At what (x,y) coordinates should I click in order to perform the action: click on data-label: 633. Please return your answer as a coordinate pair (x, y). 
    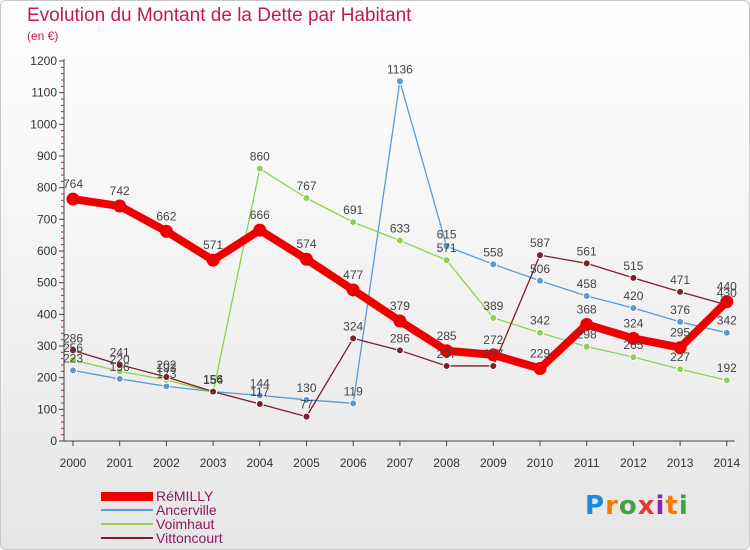
    Looking at the image, I should click on (400, 229).